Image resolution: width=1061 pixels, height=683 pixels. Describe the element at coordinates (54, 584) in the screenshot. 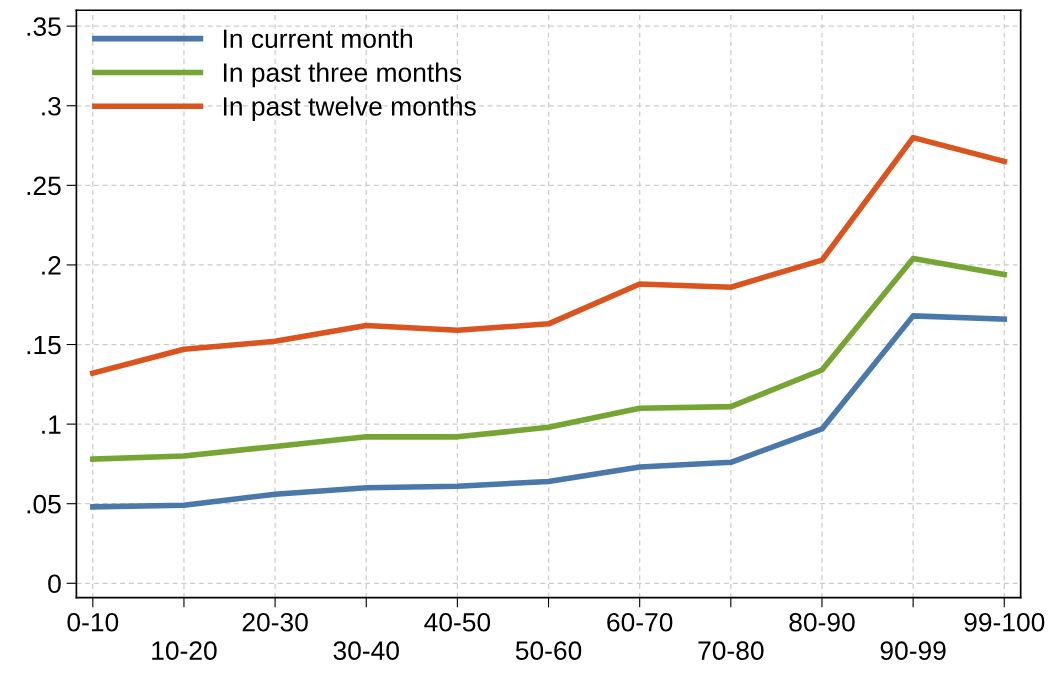

I see `y-tick-label: 0` at that location.